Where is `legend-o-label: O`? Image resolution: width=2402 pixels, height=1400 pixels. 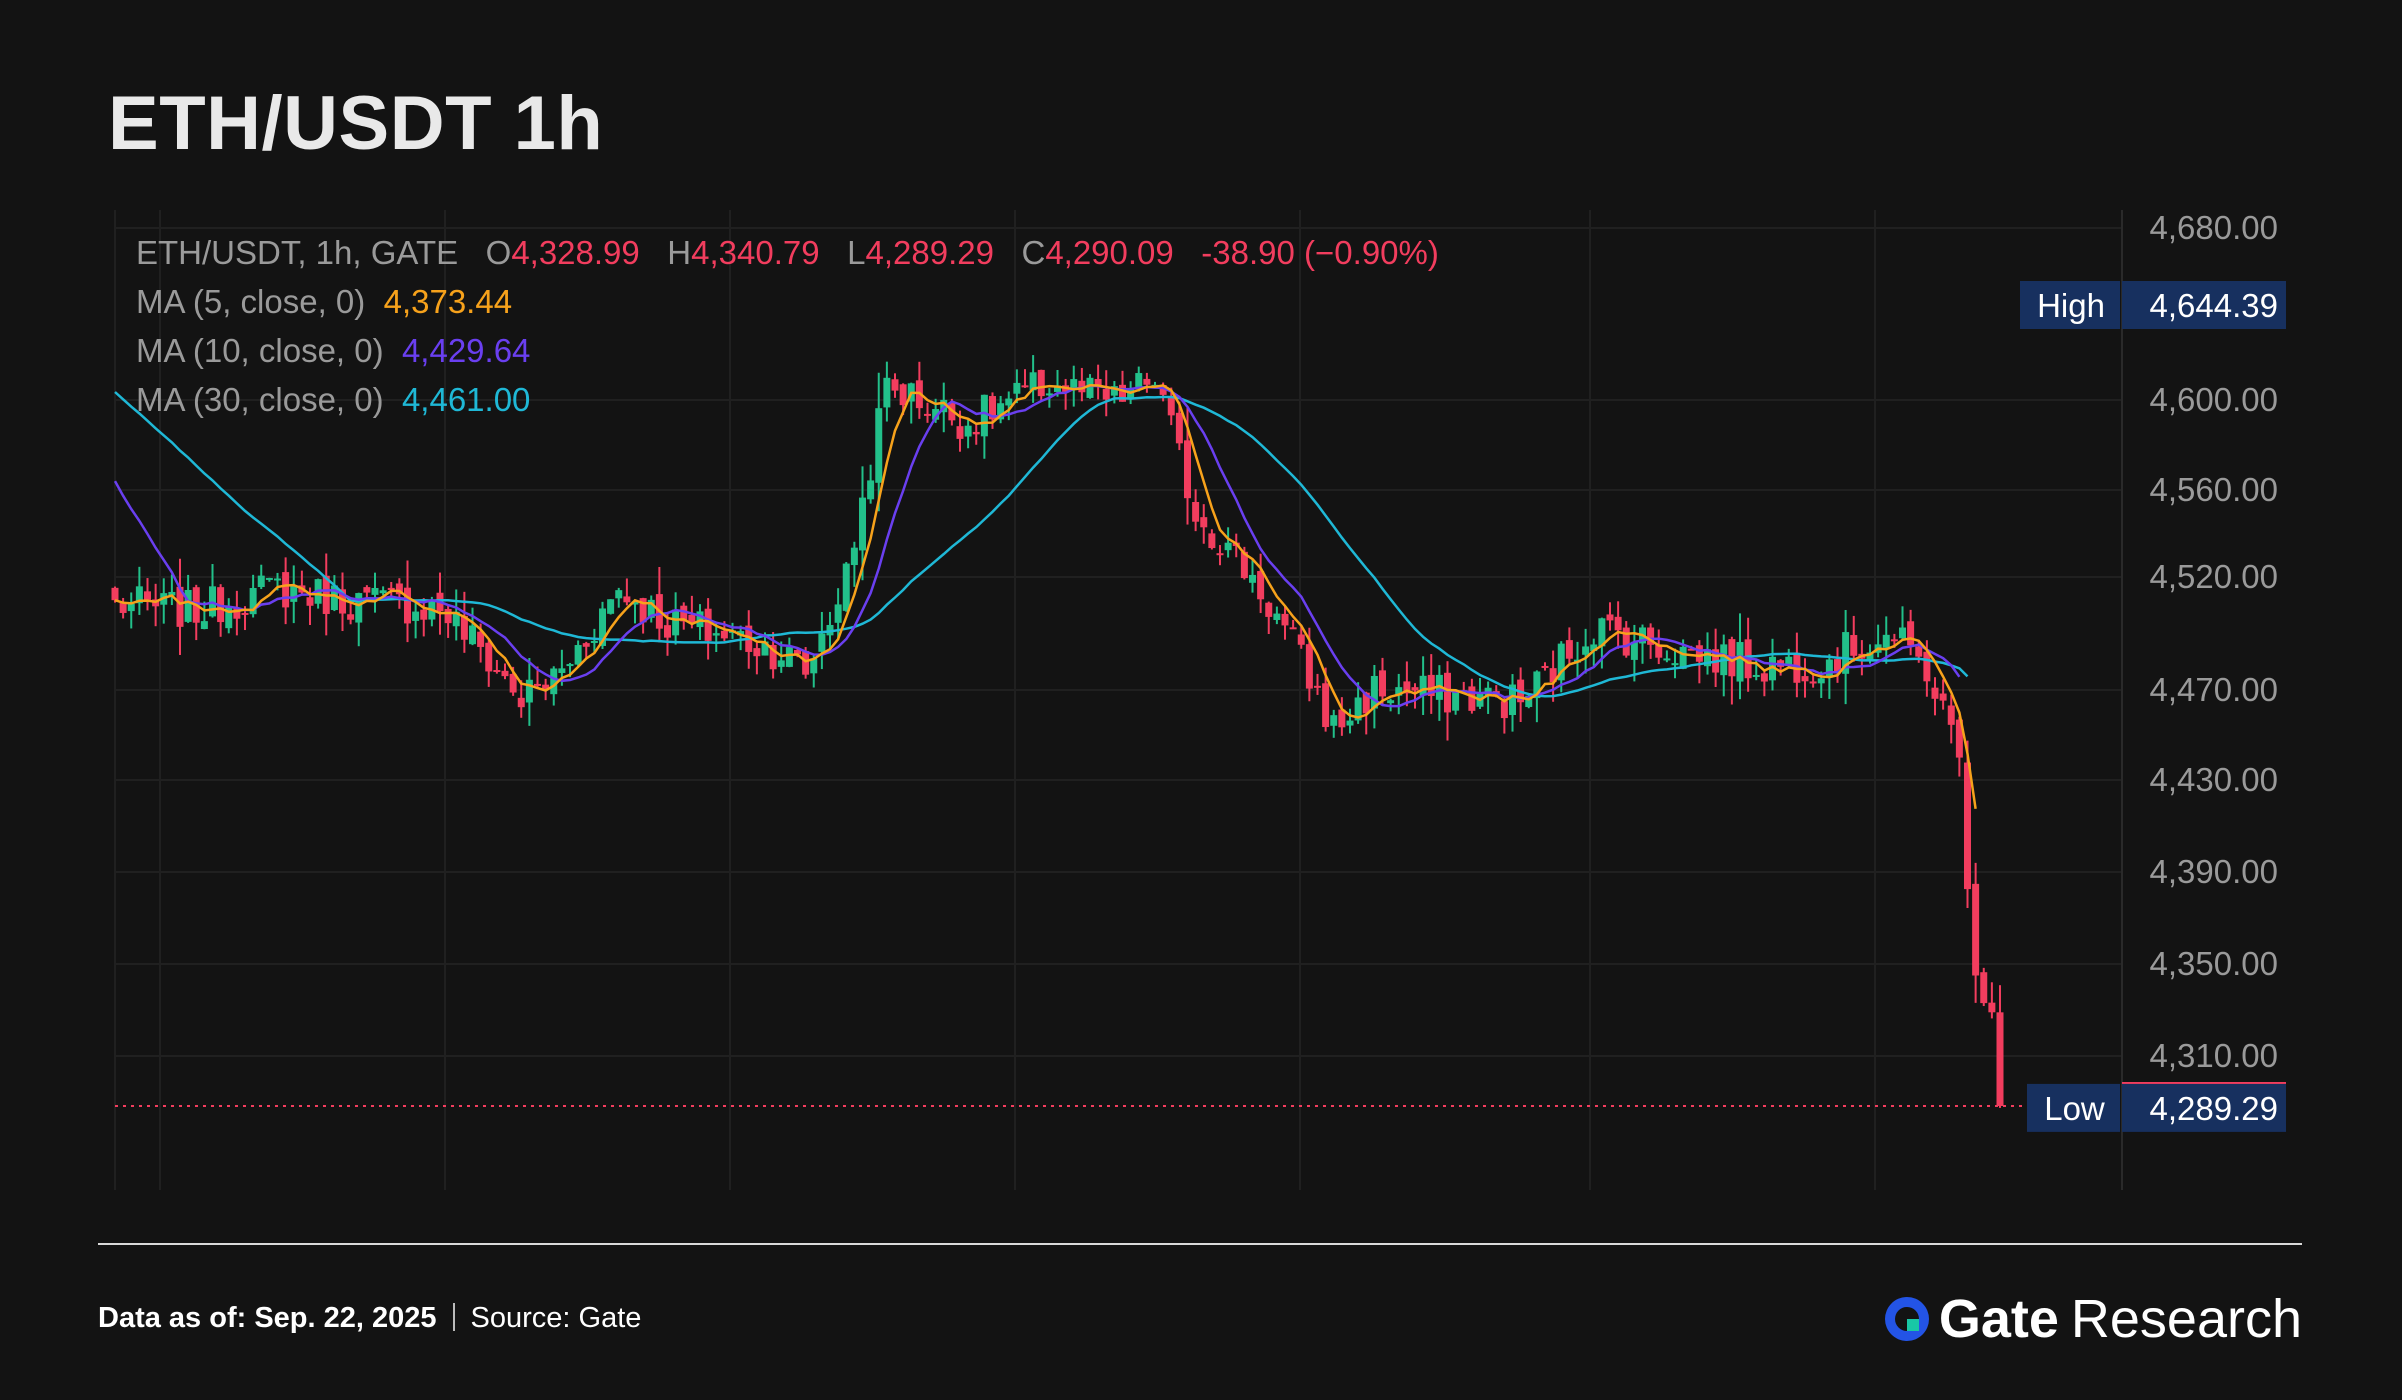
legend-o-label: O is located at coordinates (498, 252).